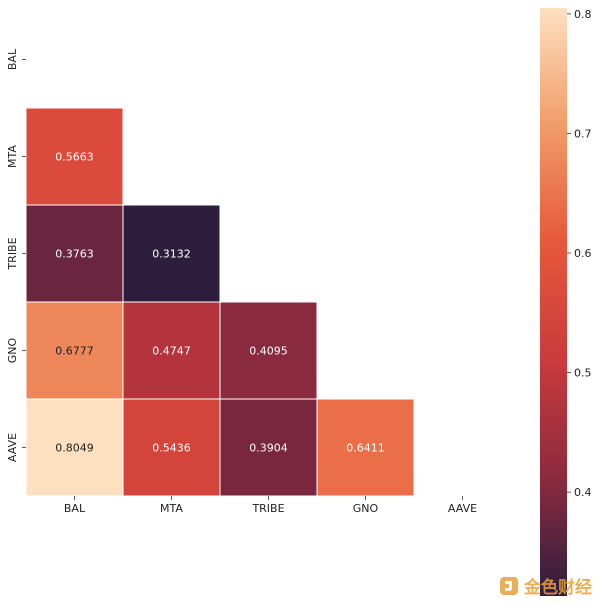 This screenshot has width=600, height=604. I want to click on heatmap-cell: 0.4747, so click(171, 350).